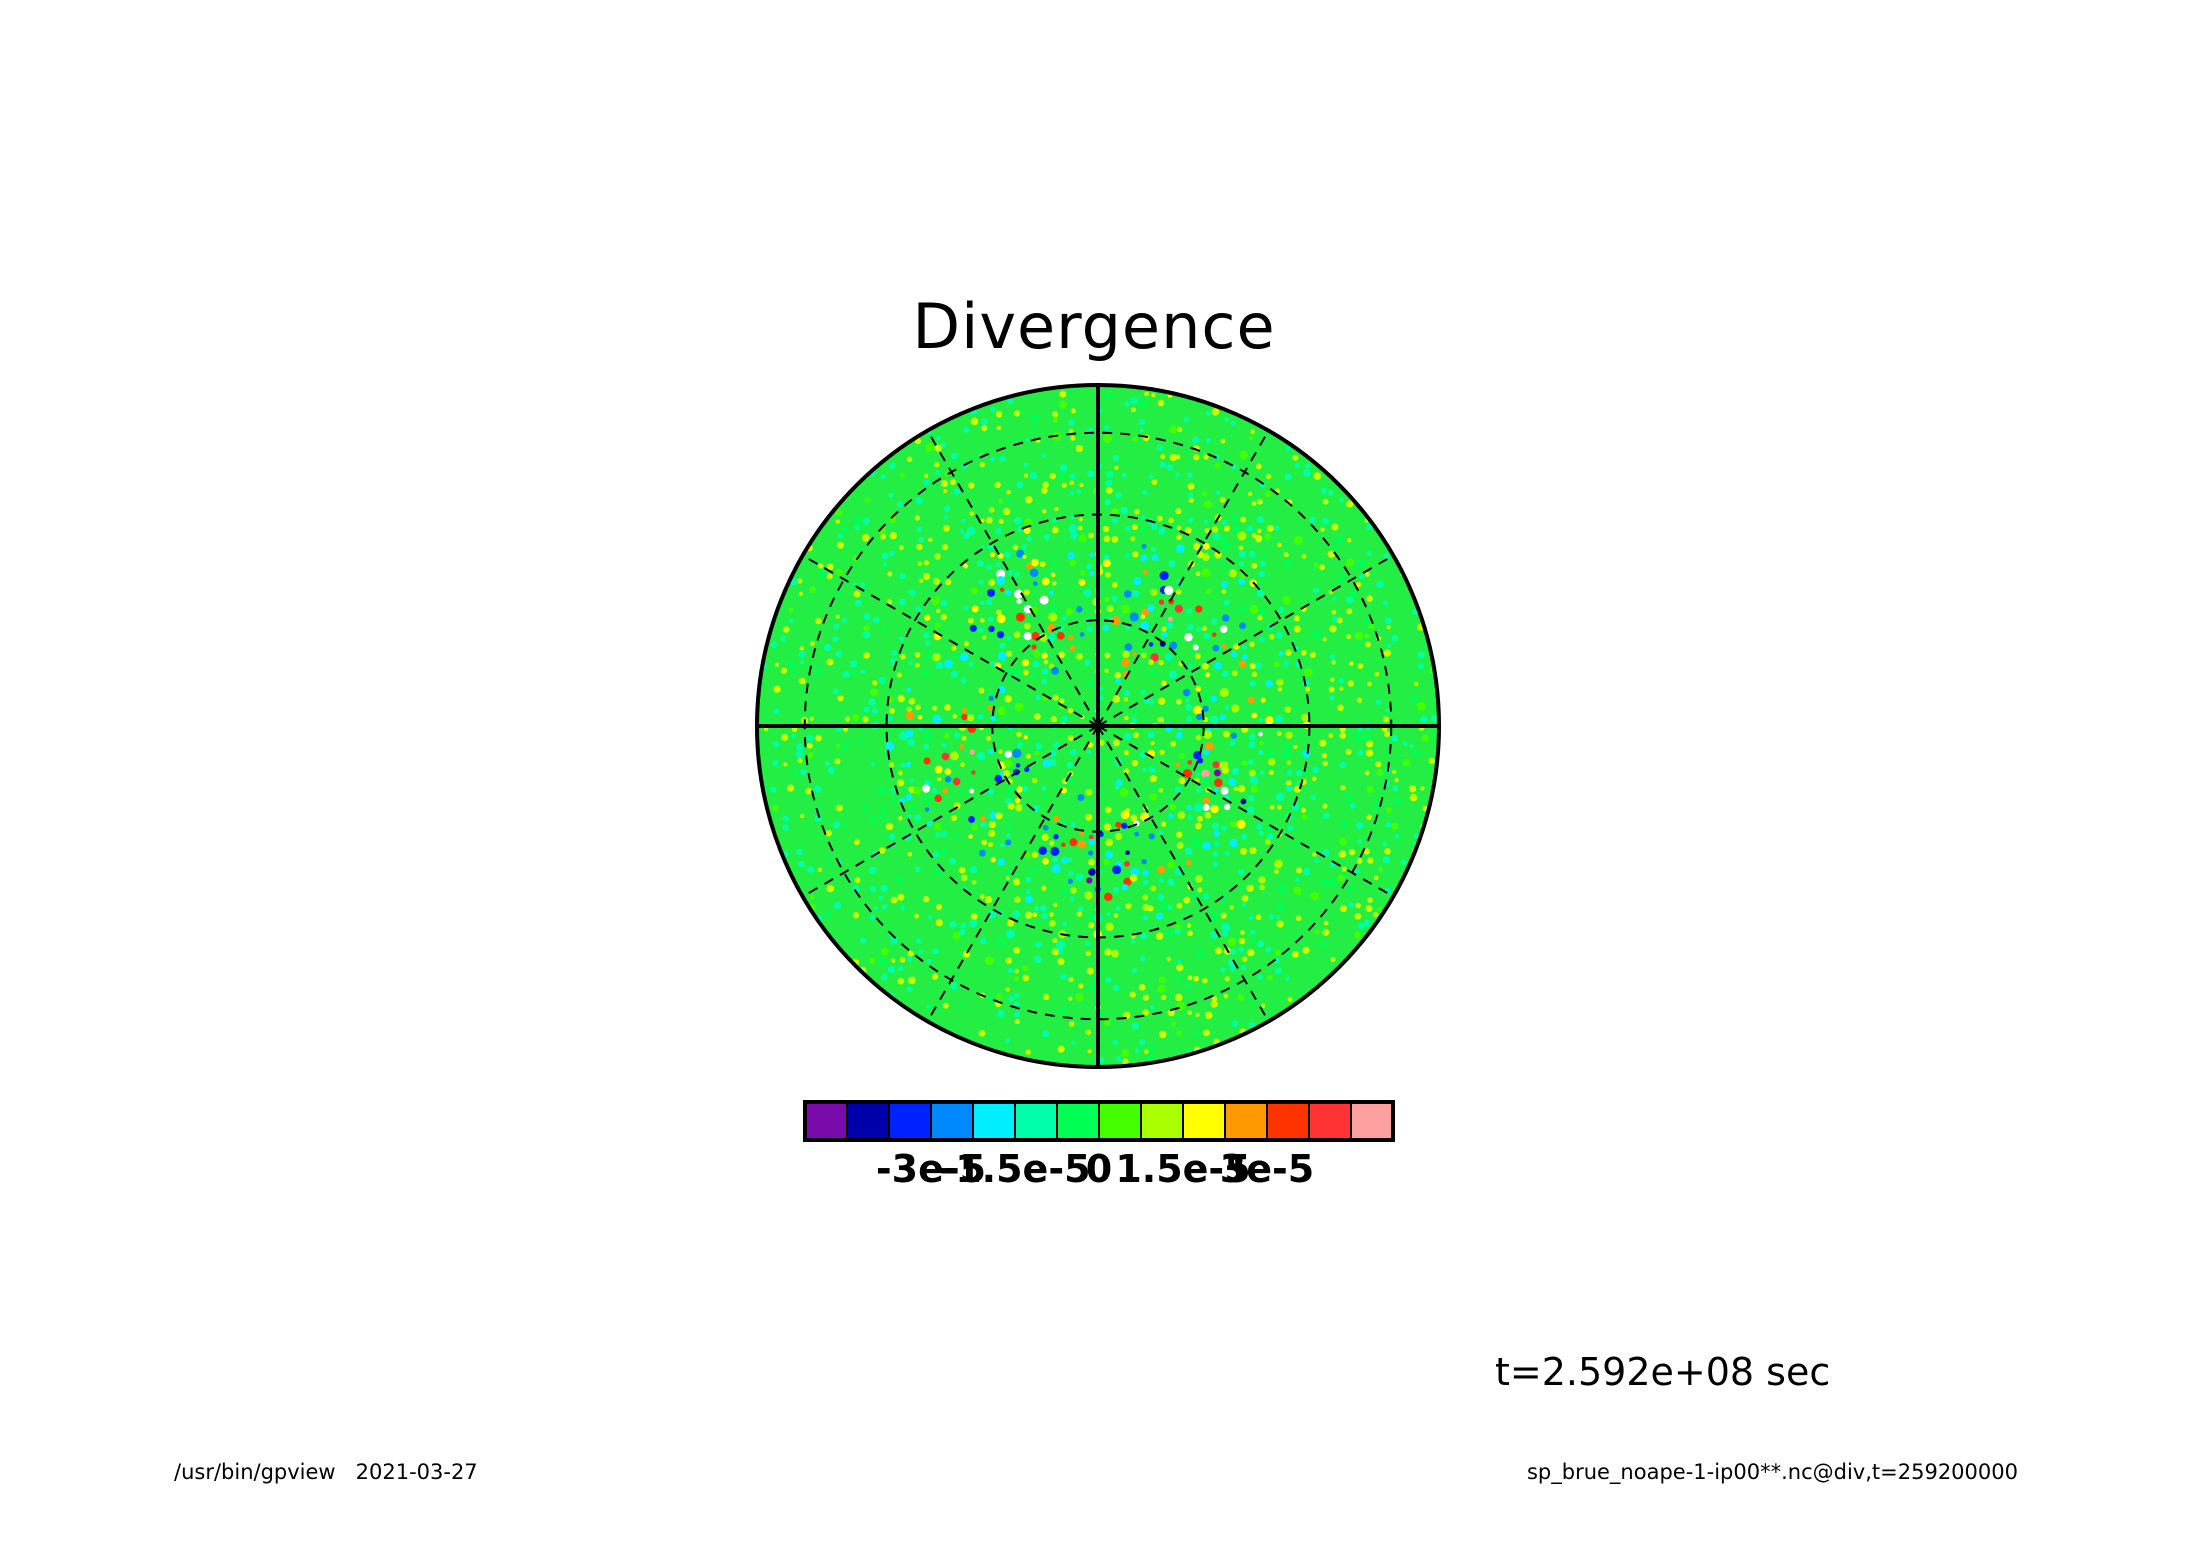 The image size is (2188, 1546). Describe the element at coordinates (1094, 326) in the screenshot. I see `chart-title: Divergence` at that location.